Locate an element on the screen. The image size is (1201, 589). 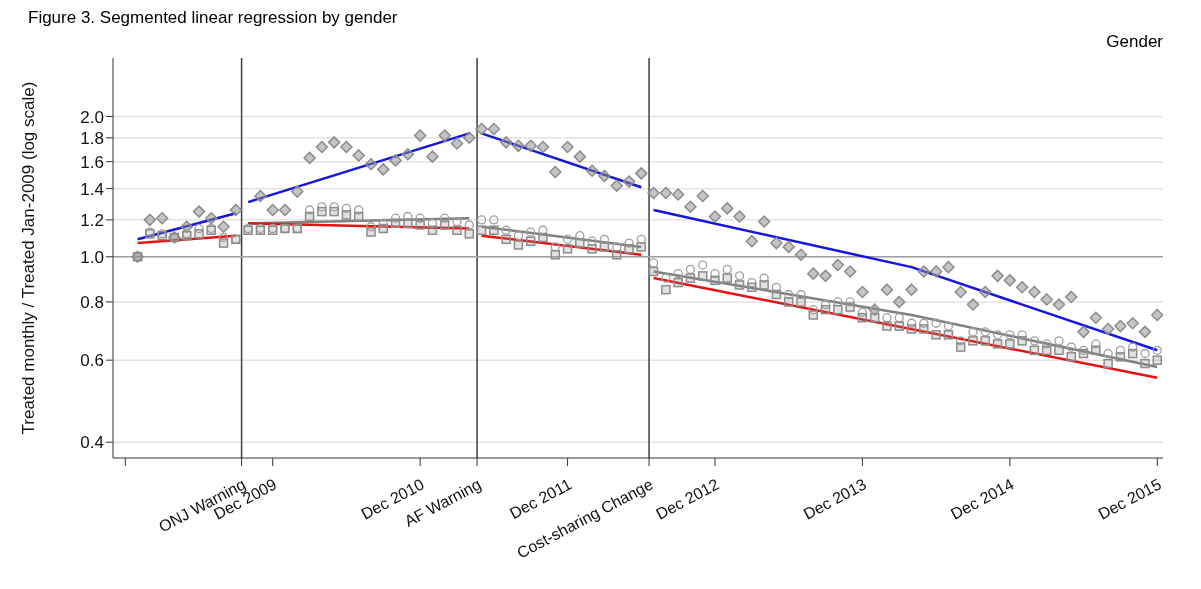
y-tick-label: 0.6 is located at coordinates (92, 361).